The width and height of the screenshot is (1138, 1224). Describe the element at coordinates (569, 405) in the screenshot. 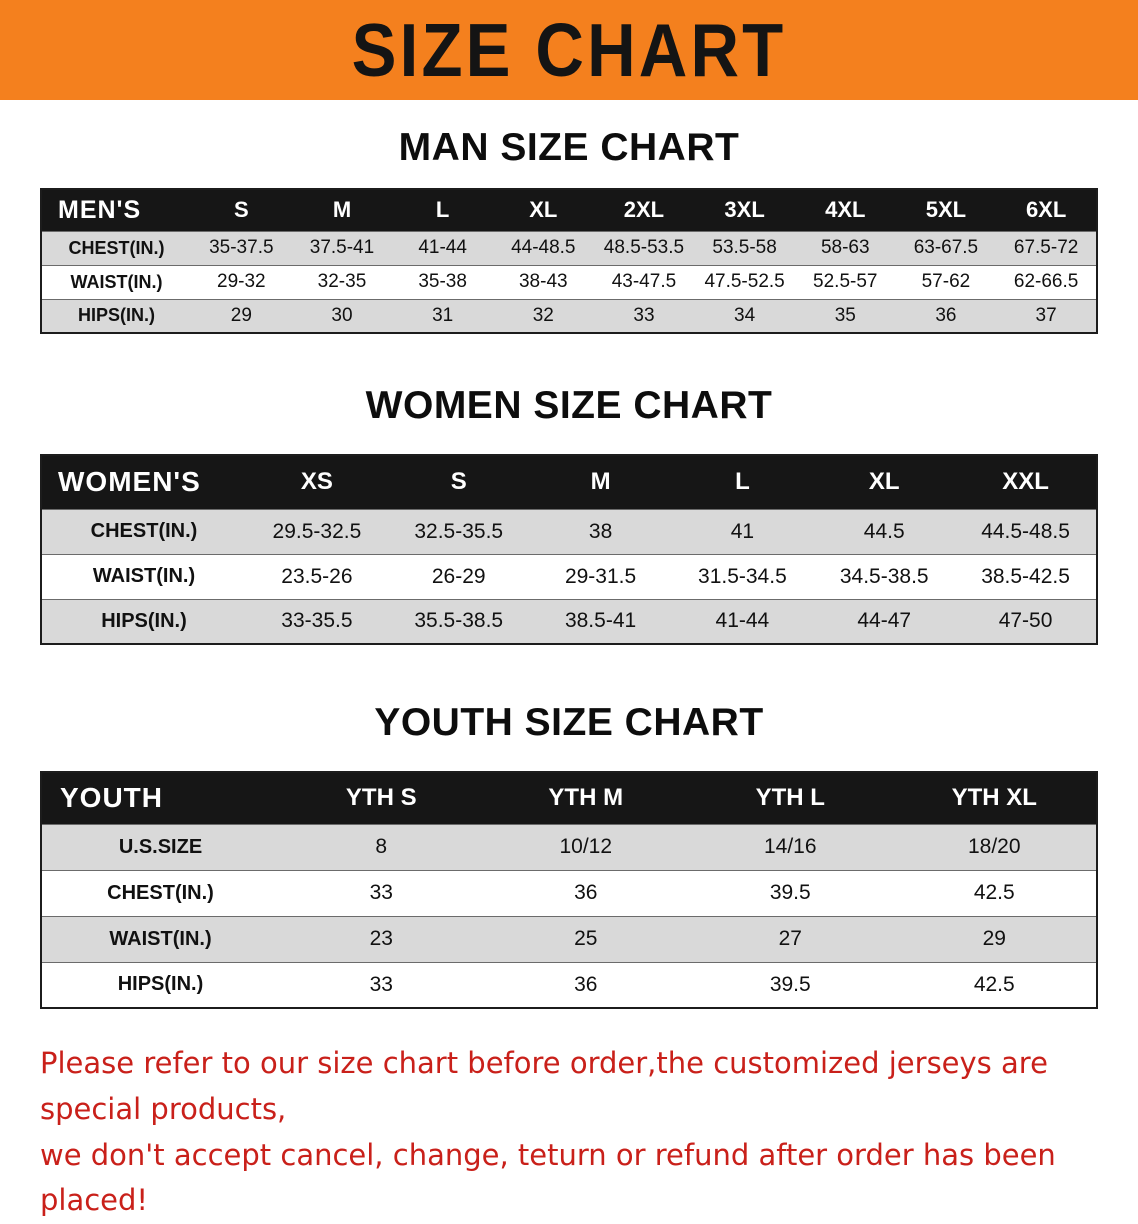

I see `women-chart-heading: WOMEN SIZE CHART` at that location.